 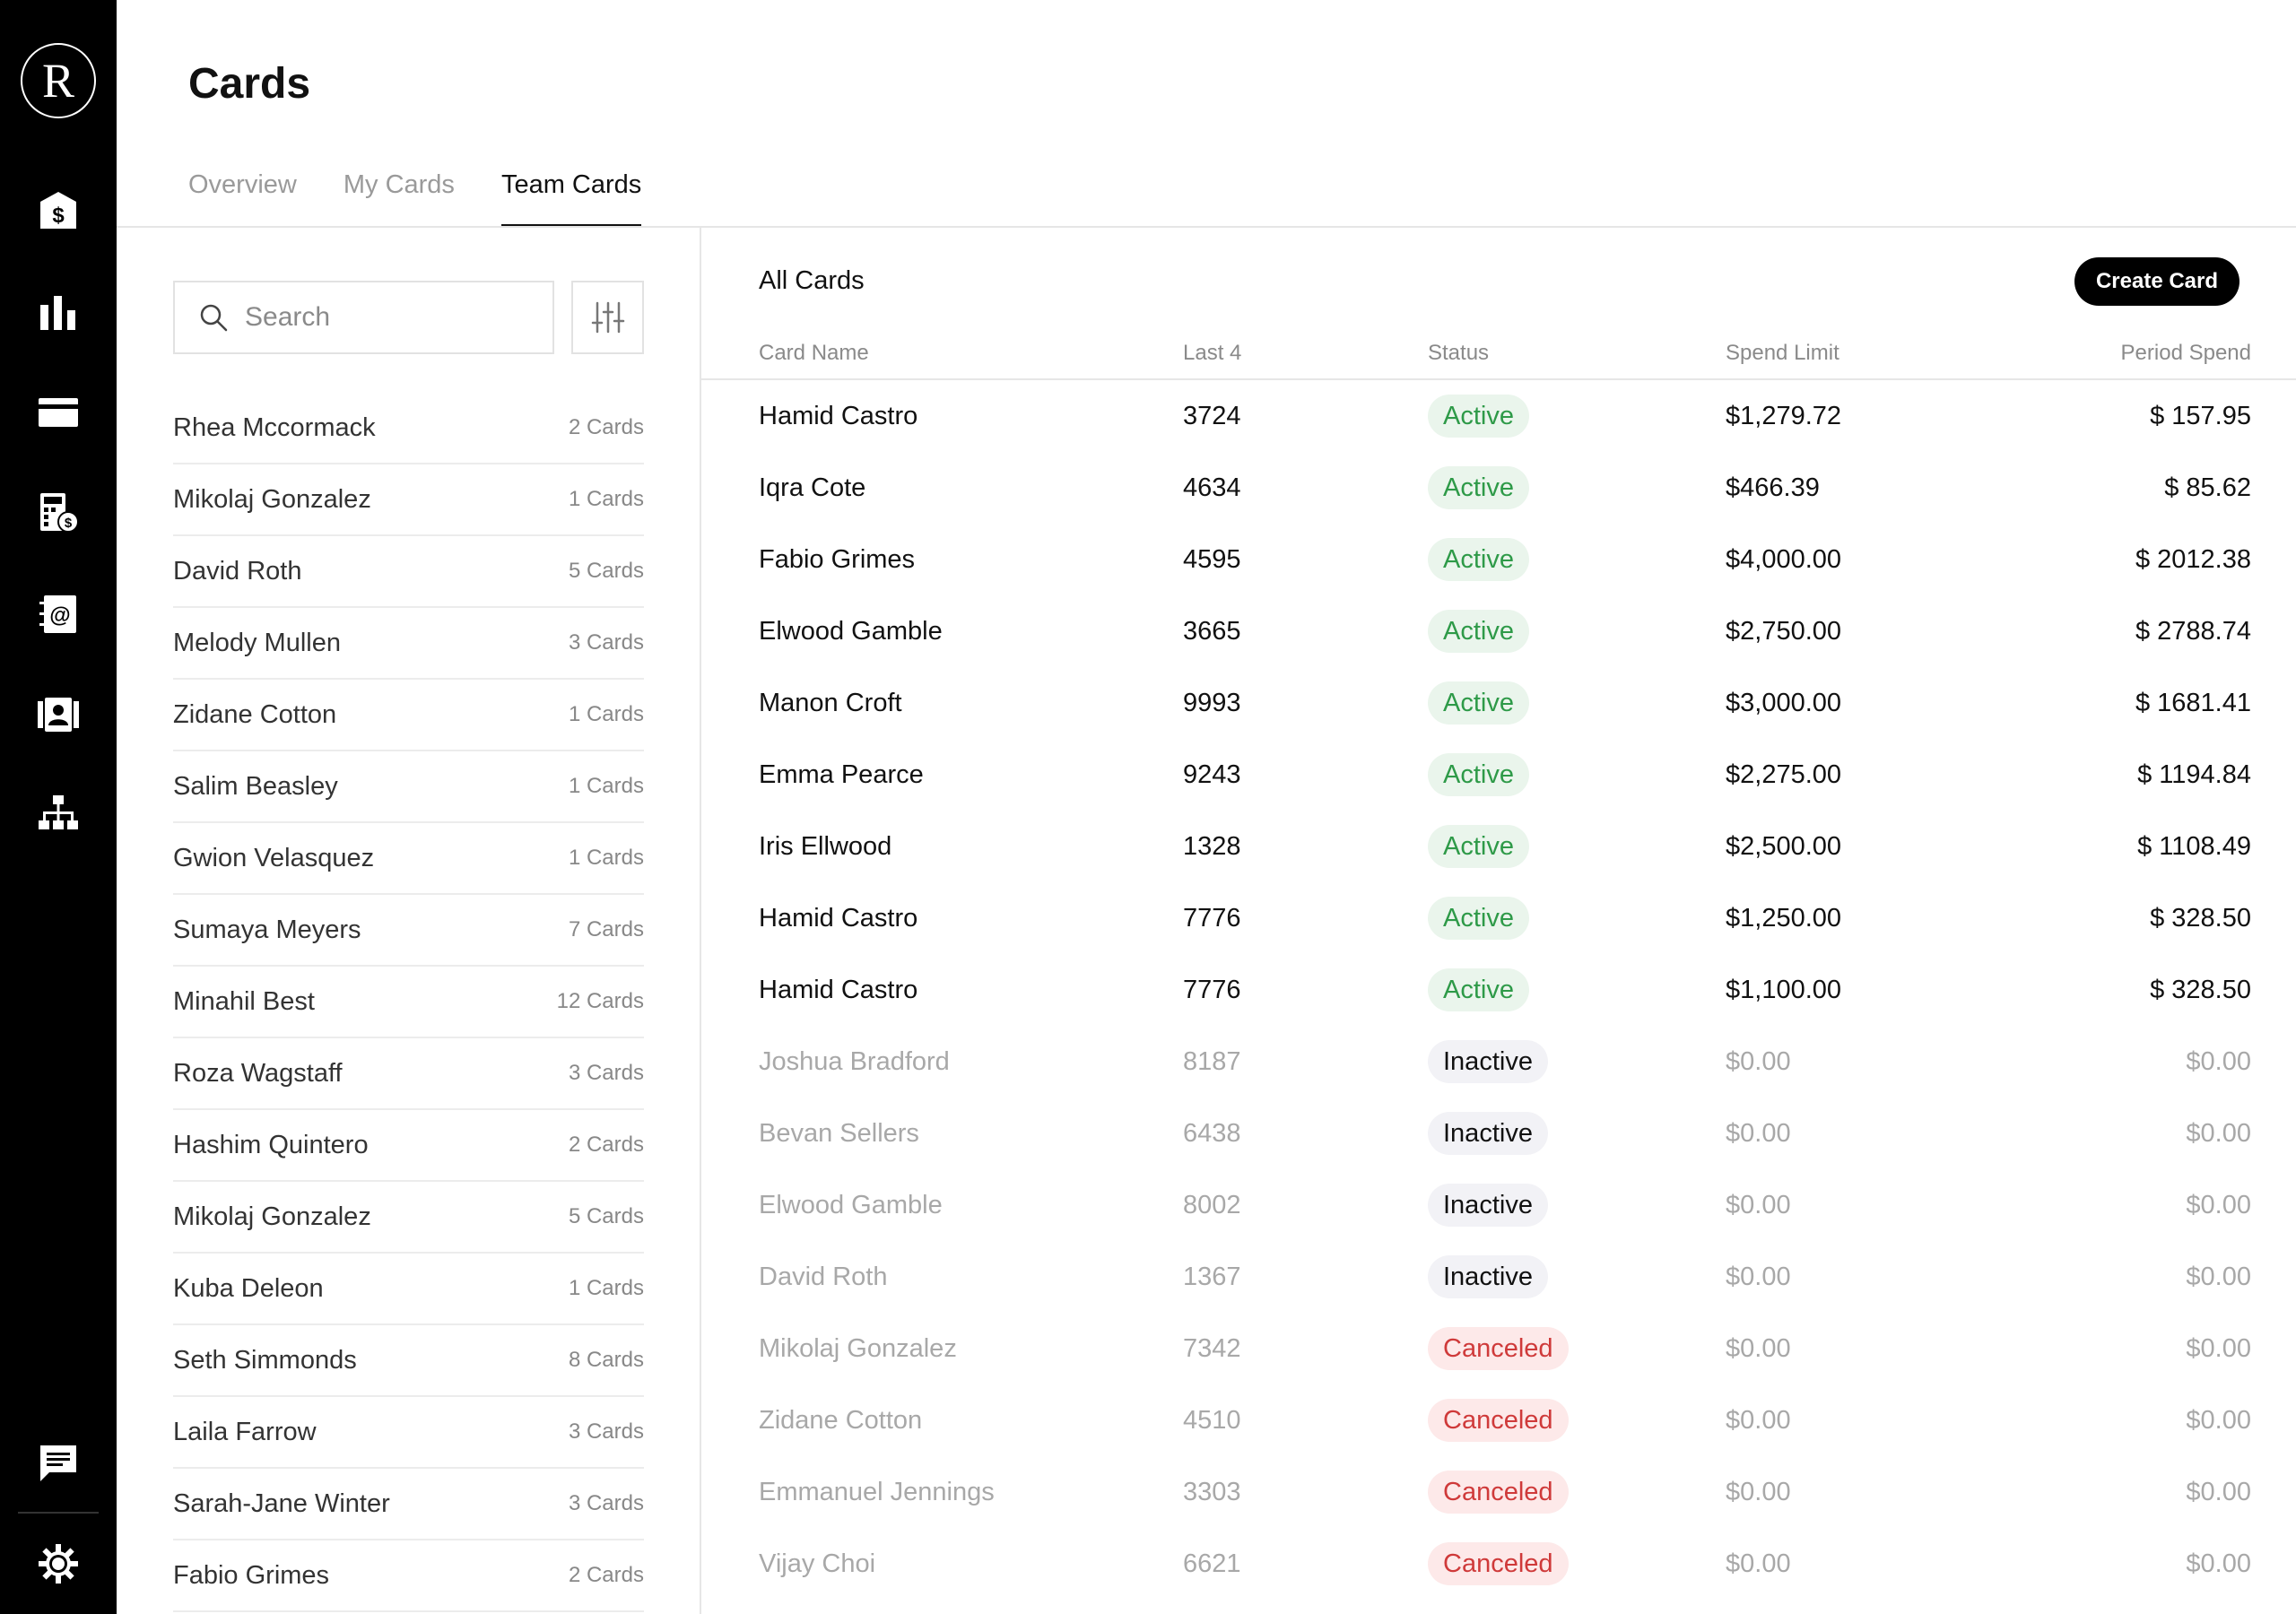 What do you see at coordinates (408, 1289) in the screenshot?
I see `person-list-item: Kuba Deleon 1 Cards` at bounding box center [408, 1289].